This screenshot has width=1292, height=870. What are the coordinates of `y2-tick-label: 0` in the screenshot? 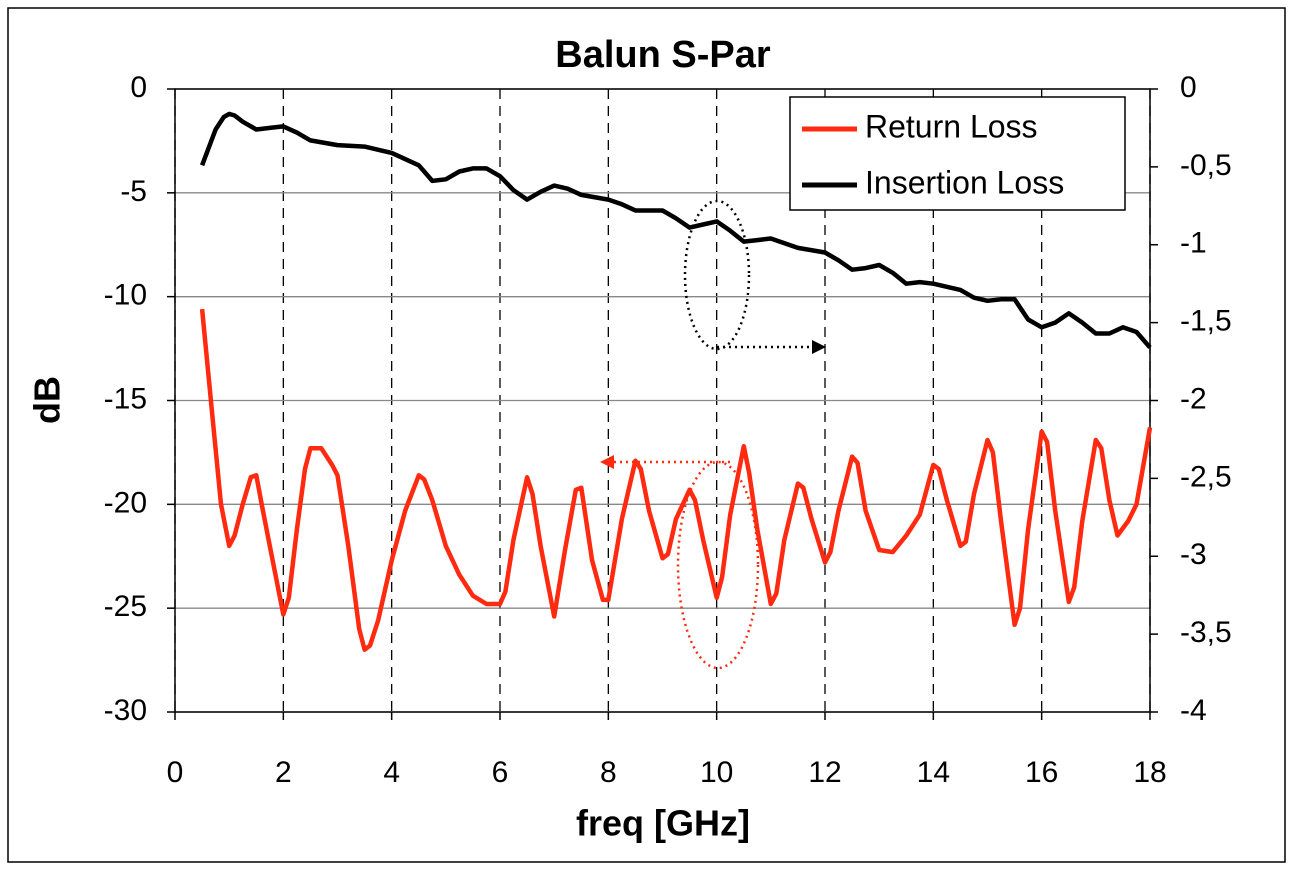 It's located at (1188, 87).